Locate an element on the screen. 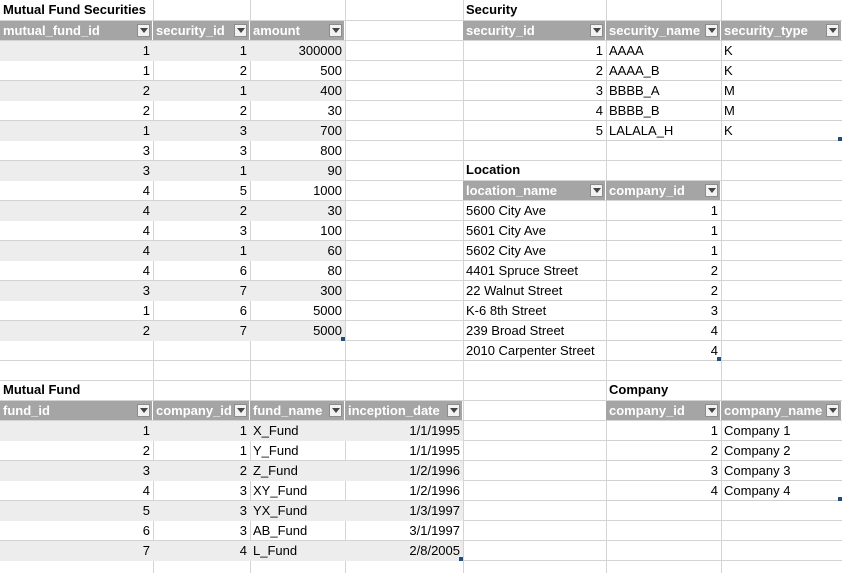 The width and height of the screenshot is (842, 573). mutual-fund-cell: 2/8/2005 is located at coordinates (434, 550).